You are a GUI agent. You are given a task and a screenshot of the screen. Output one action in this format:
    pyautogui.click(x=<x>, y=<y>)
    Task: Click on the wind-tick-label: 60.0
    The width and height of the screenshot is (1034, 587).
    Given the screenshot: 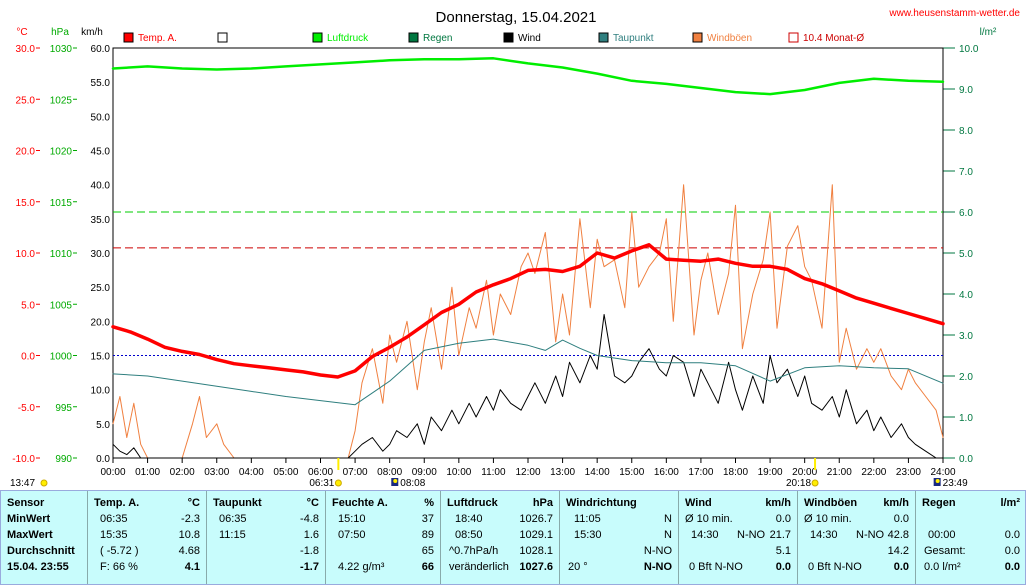 What is the action you would take?
    pyautogui.click(x=101, y=49)
    